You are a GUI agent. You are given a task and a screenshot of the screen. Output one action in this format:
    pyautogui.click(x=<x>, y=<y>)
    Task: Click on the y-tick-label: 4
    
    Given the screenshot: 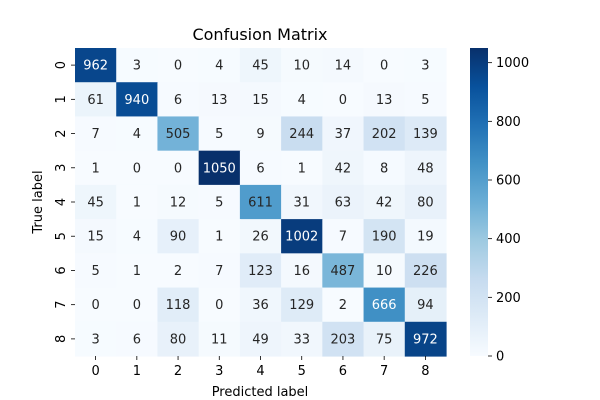 What is the action you would take?
    pyautogui.click(x=61, y=202)
    